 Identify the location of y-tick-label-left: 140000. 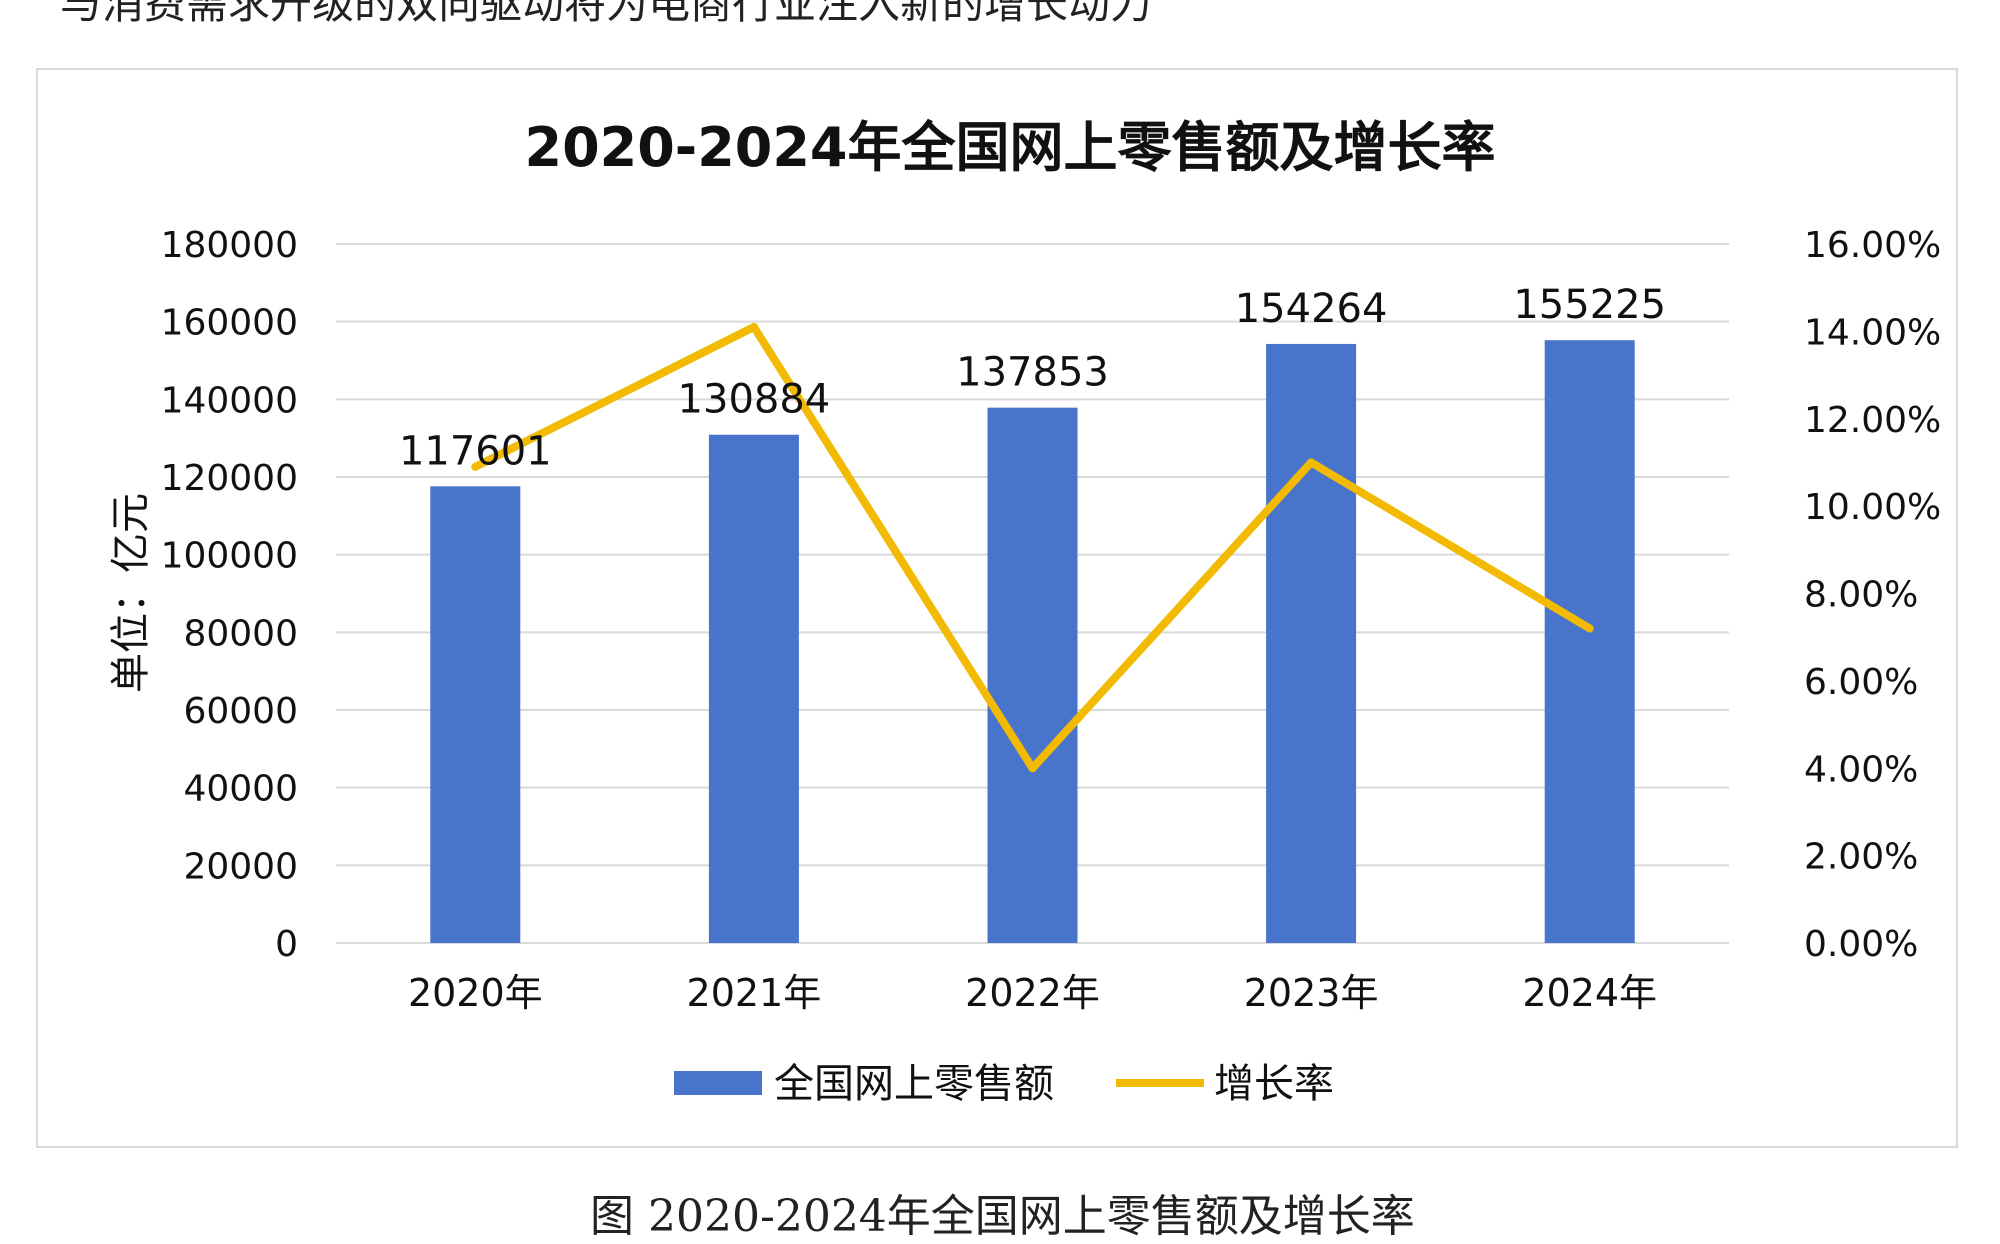
(229, 400).